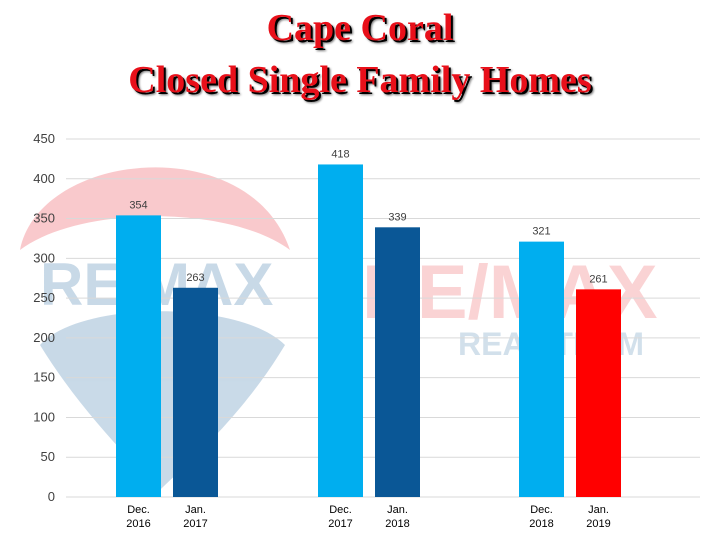 The image size is (720, 540). Describe the element at coordinates (397, 217) in the screenshot. I see `data-label: 339` at that location.